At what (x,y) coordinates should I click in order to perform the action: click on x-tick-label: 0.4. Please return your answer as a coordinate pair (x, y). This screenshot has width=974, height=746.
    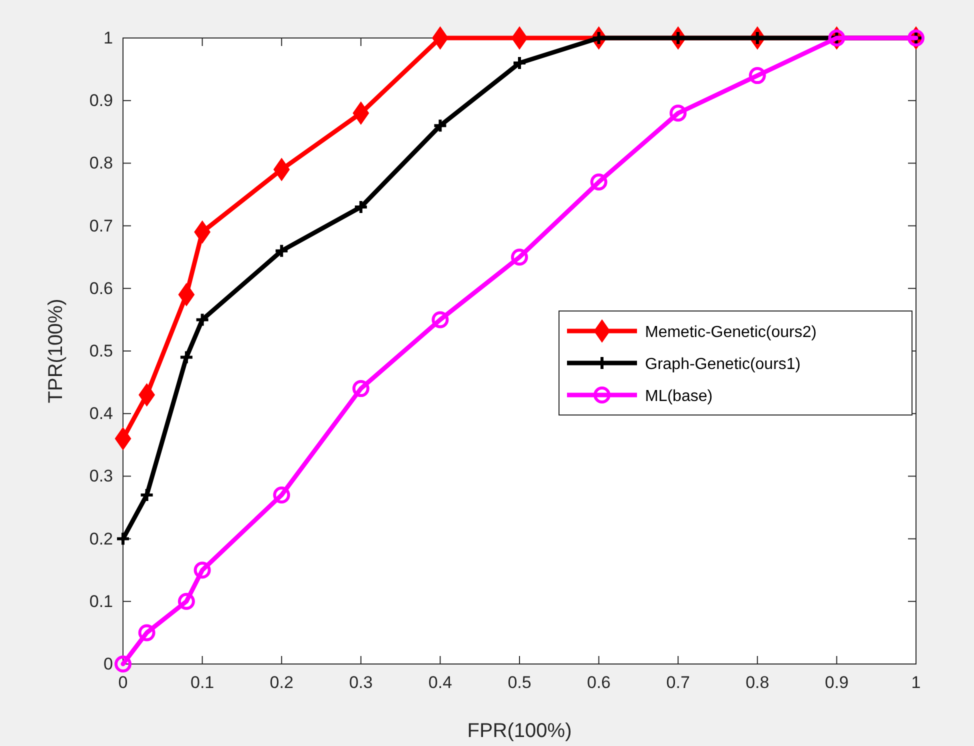
    Looking at the image, I should click on (440, 682).